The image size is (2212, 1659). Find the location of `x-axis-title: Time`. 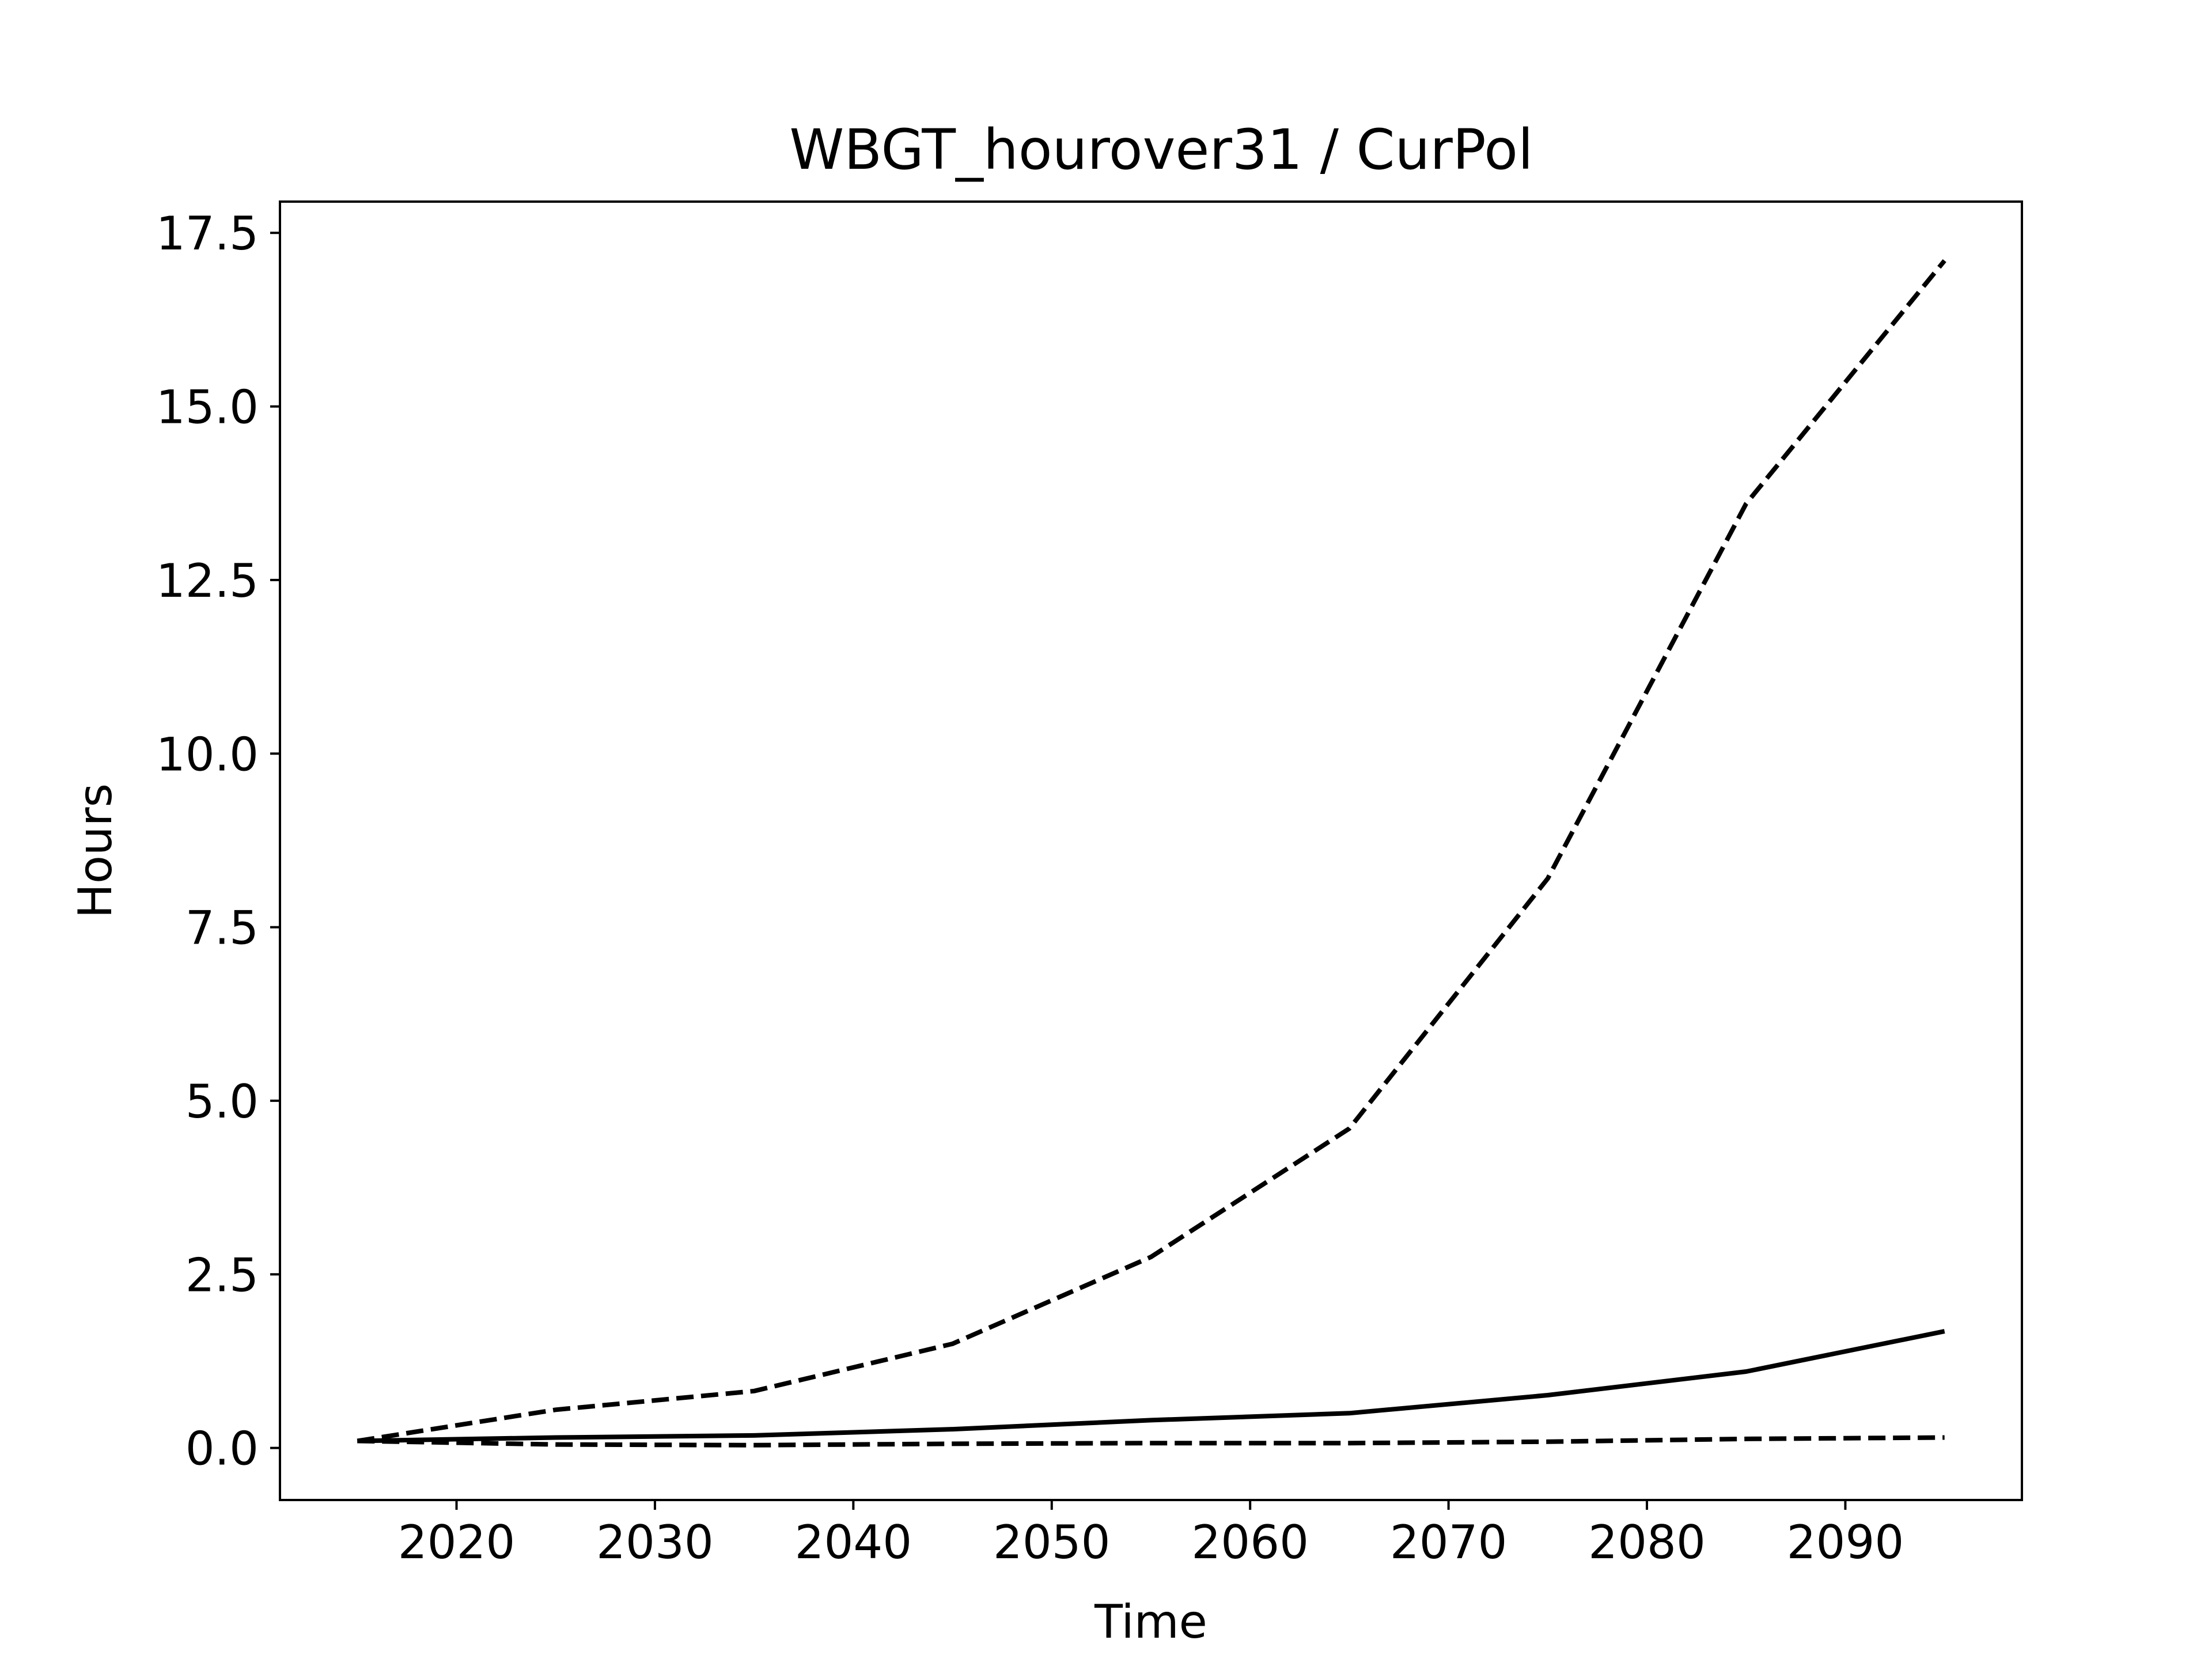

x-axis-title: Time is located at coordinates (1150, 1622).